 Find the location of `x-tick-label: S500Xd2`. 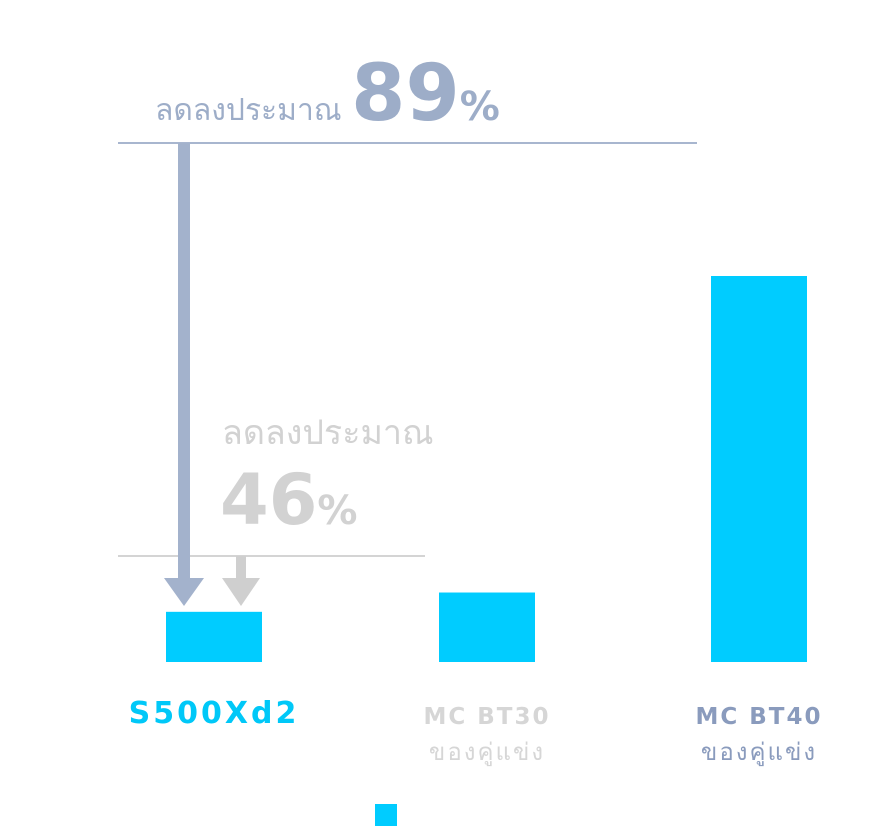

x-tick-label: S500Xd2 is located at coordinates (214, 713).